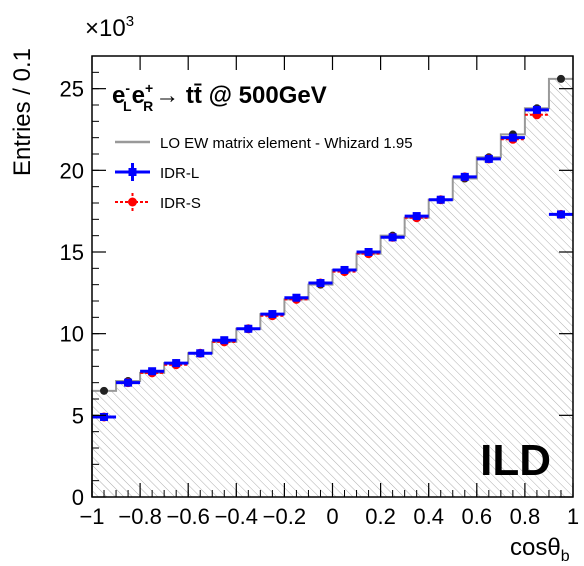 The height and width of the screenshot is (566, 584). Describe the element at coordinates (332, 516) in the screenshot. I see `x-tick-label: 0` at that location.